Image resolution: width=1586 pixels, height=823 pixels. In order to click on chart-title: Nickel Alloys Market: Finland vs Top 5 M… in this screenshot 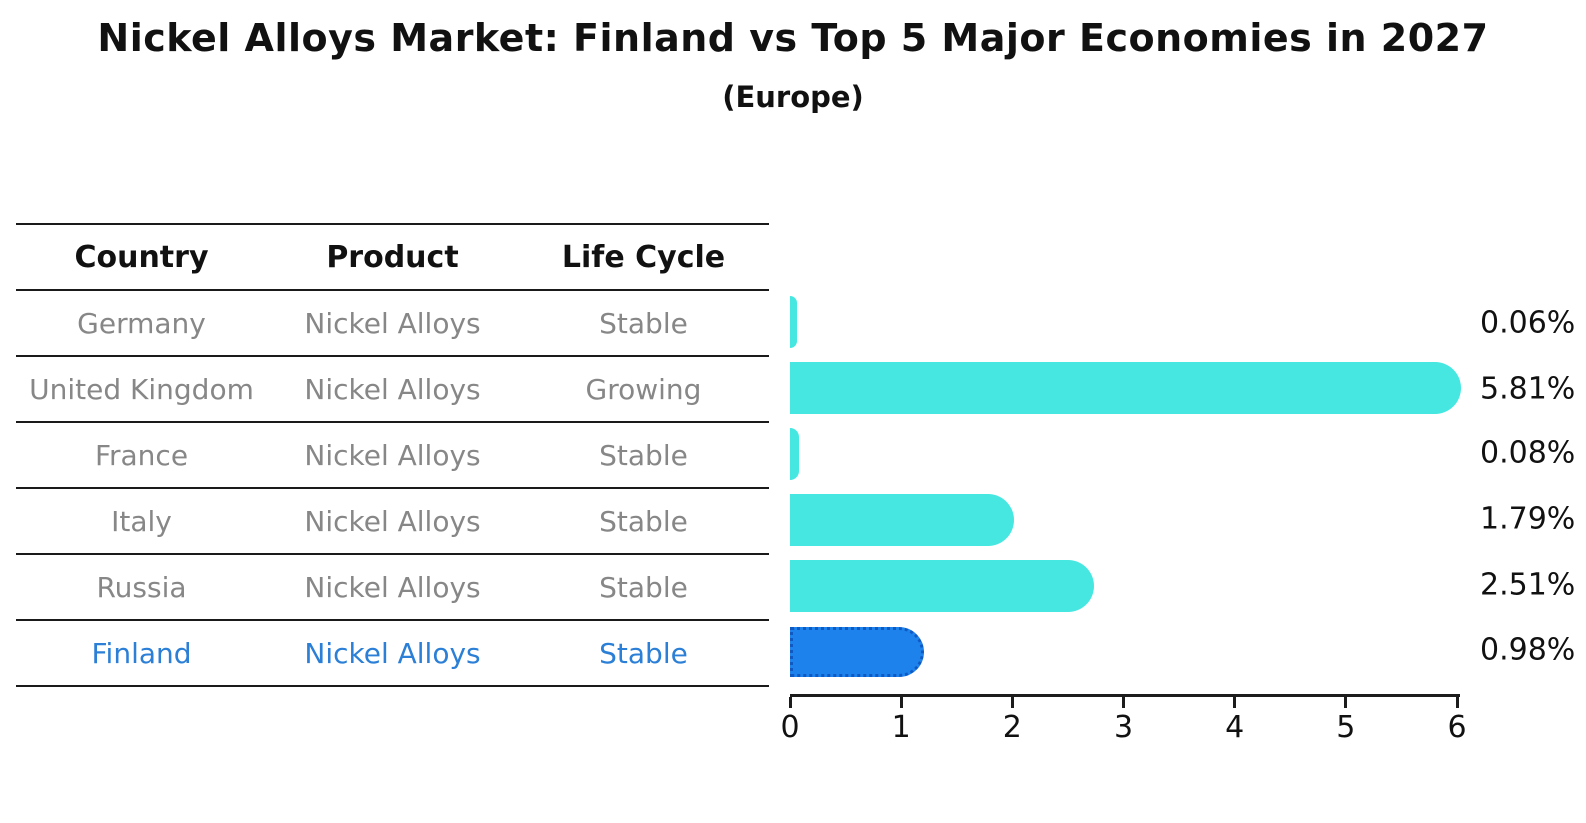, I will do `click(793, 38)`.